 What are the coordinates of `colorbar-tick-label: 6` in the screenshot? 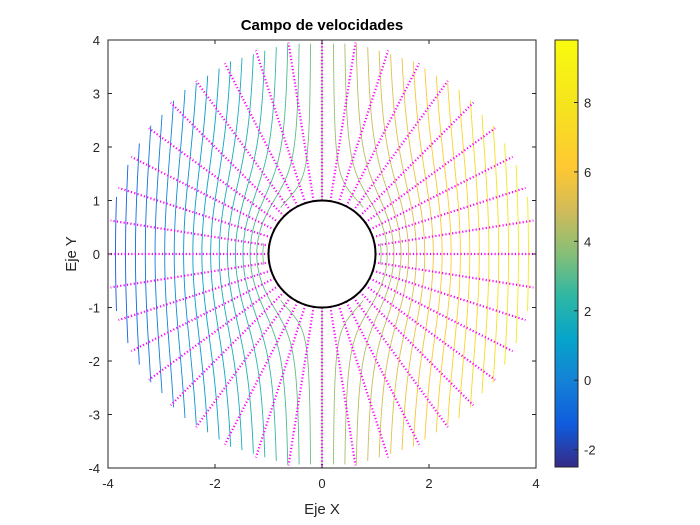 It's located at (587, 172).